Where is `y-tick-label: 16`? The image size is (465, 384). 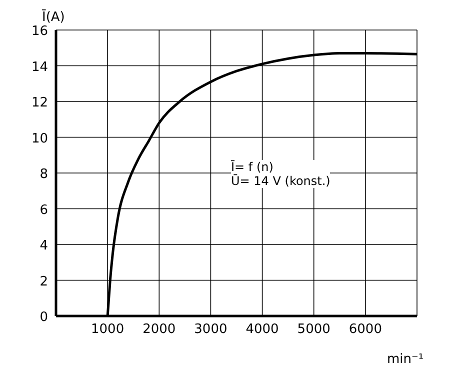
y-tick-label: 16 is located at coordinates (39, 31).